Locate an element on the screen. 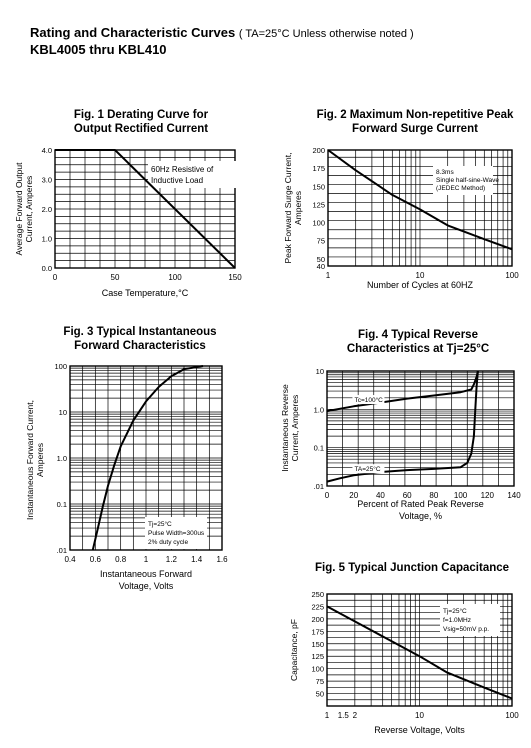  y-axis-label: Current, Amperes is located at coordinates (29, 209).